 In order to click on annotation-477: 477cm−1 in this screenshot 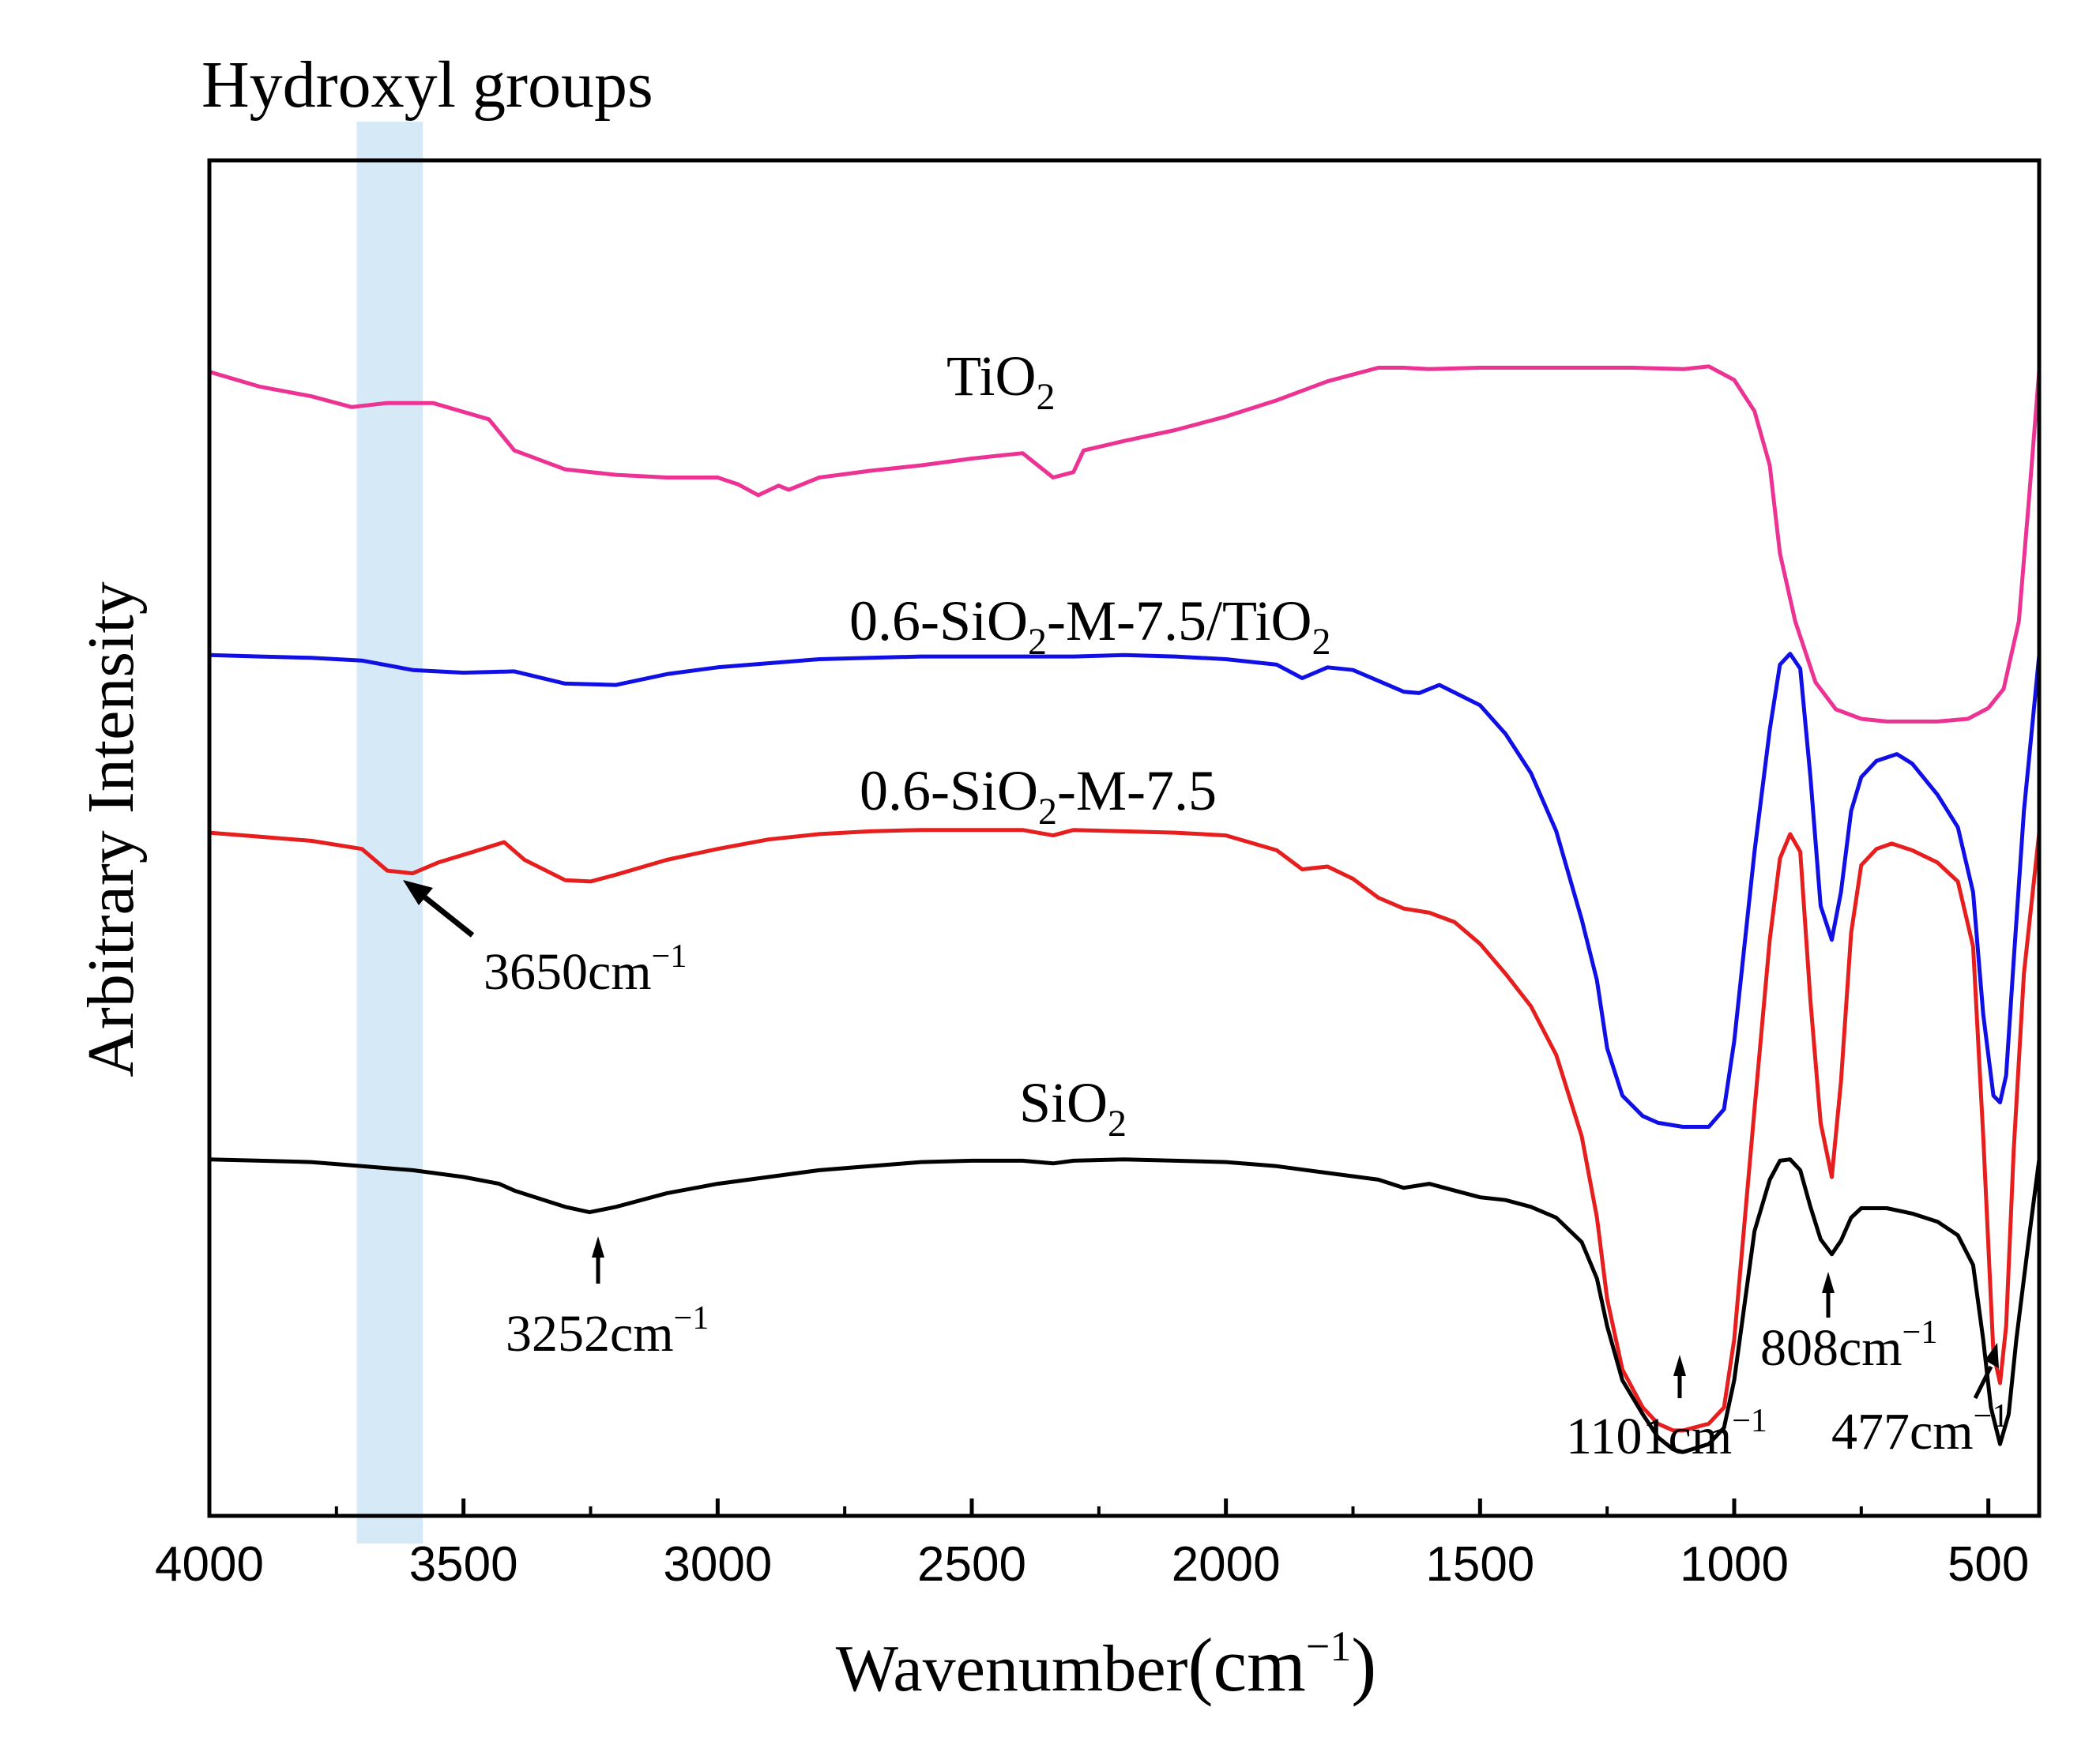, I will do `click(1920, 1402)`.